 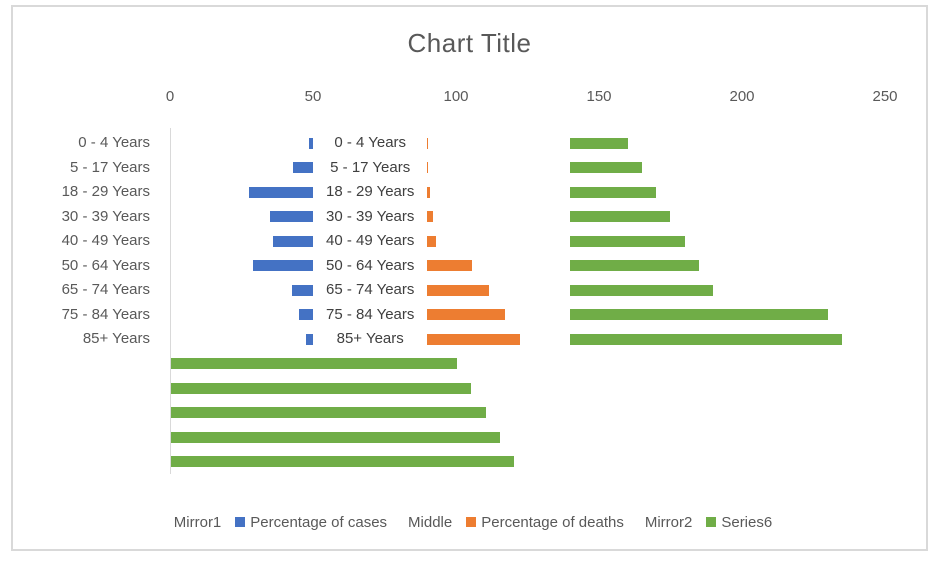 What do you see at coordinates (370, 289) in the screenshot?
I see `middle-data-label: 65 - 74 Years` at bounding box center [370, 289].